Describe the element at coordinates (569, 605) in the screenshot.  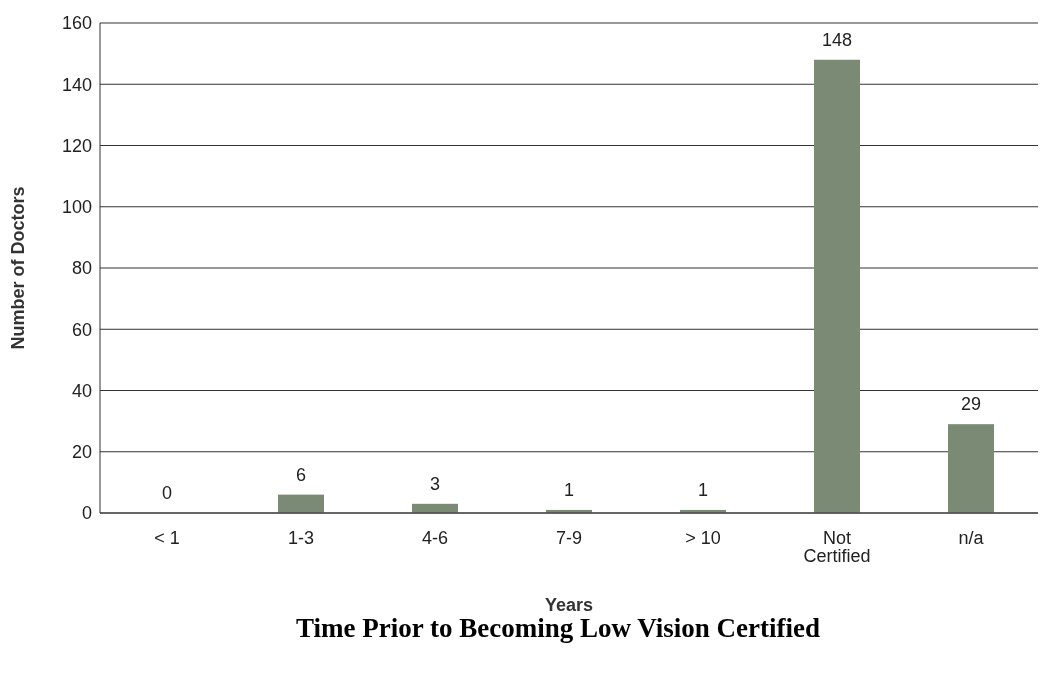
I see `x-axis-title: Years` at that location.